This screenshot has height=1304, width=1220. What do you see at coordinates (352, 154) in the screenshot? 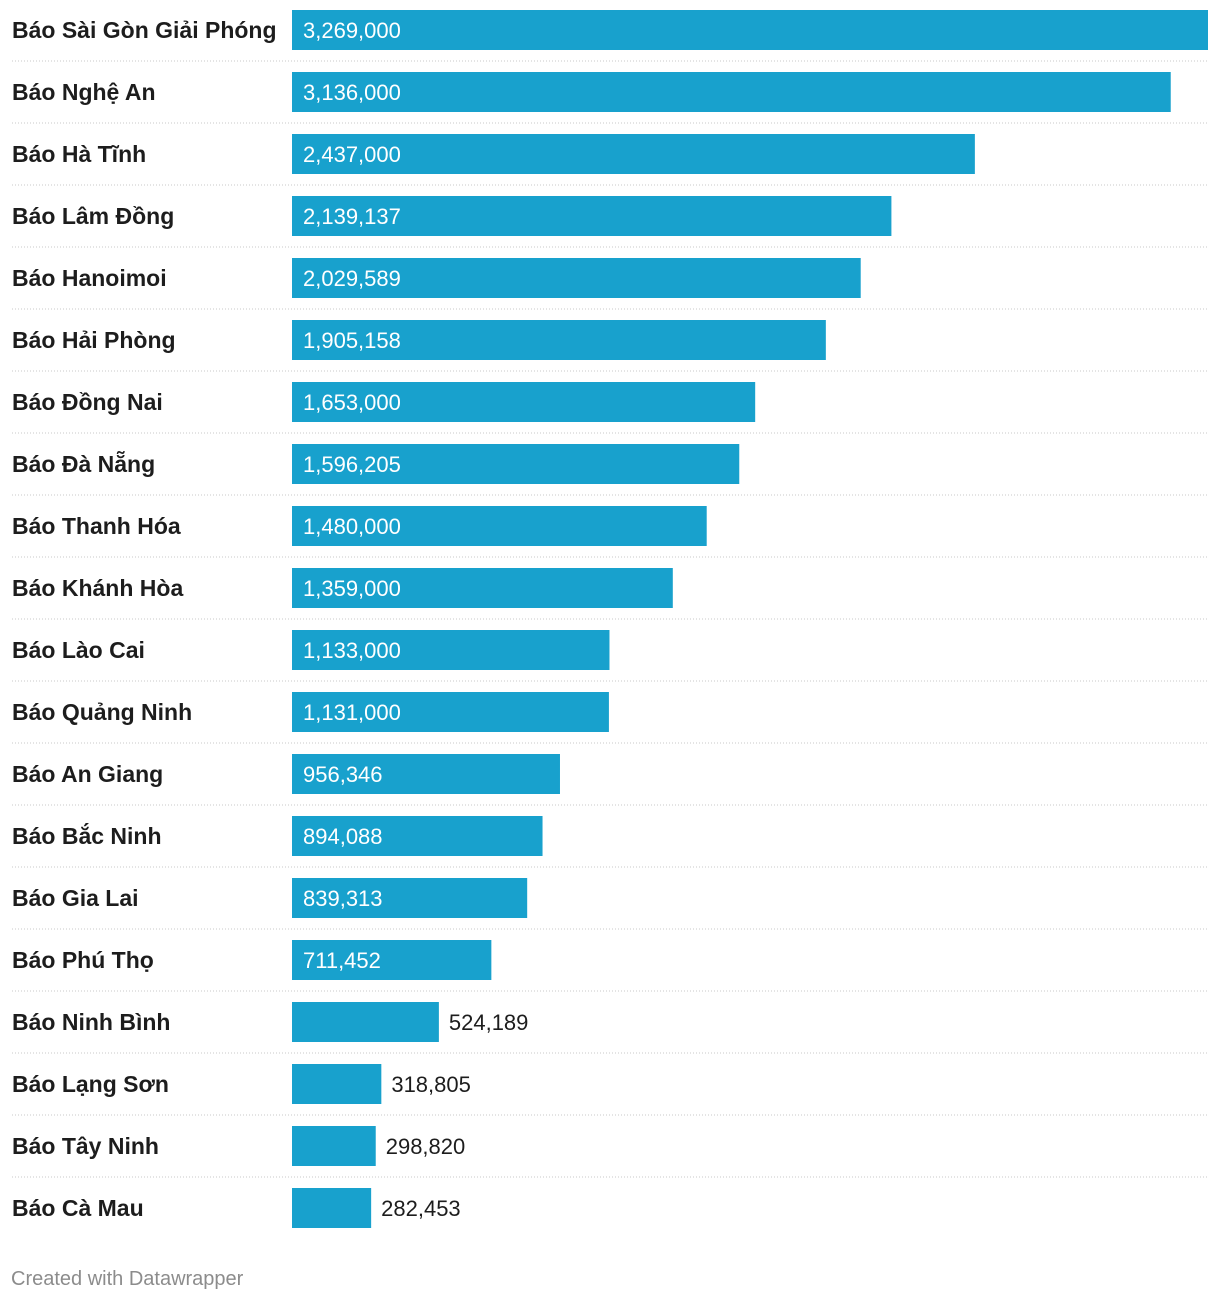
I see `value-label: 2,437,000` at bounding box center [352, 154].